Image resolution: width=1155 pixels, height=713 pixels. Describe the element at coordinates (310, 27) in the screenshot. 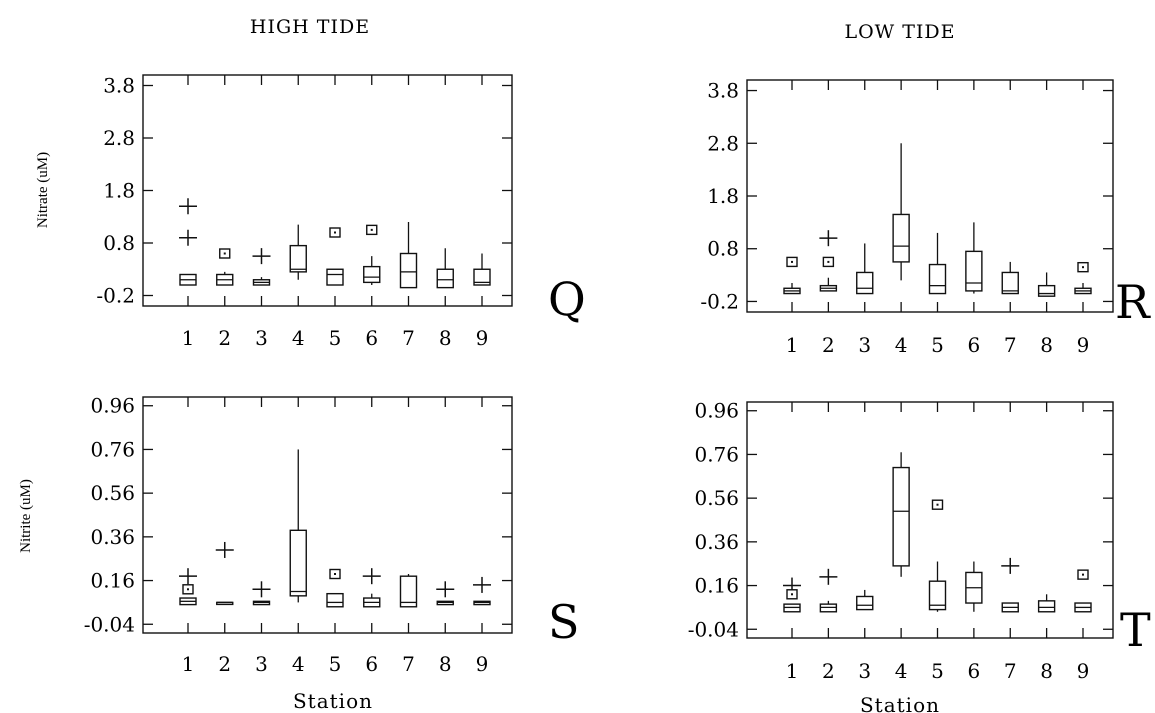

I see `high-tide-header: HIGH TIDE` at that location.